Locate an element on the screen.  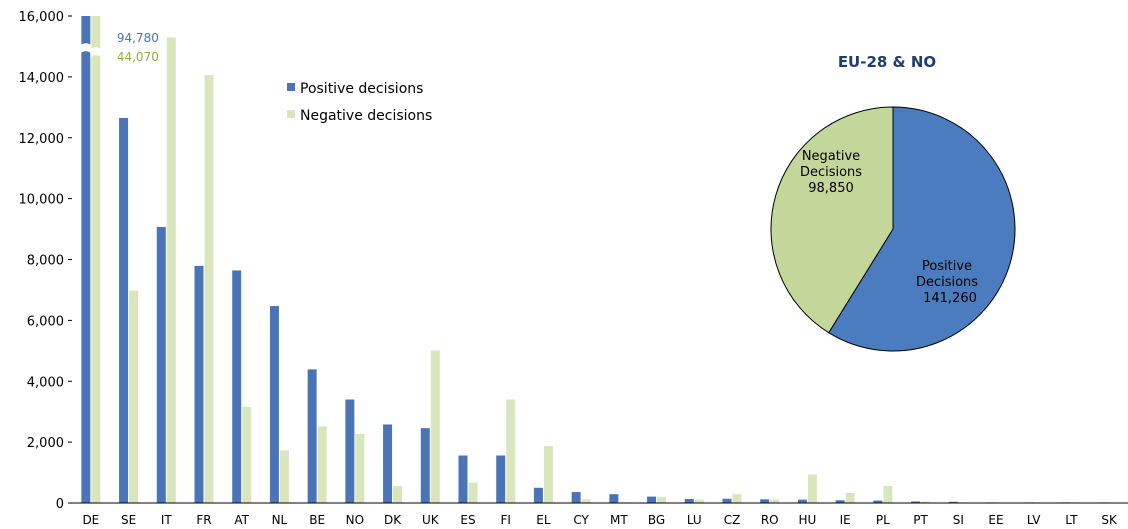
x-tick-label: LT is located at coordinates (1071, 520).